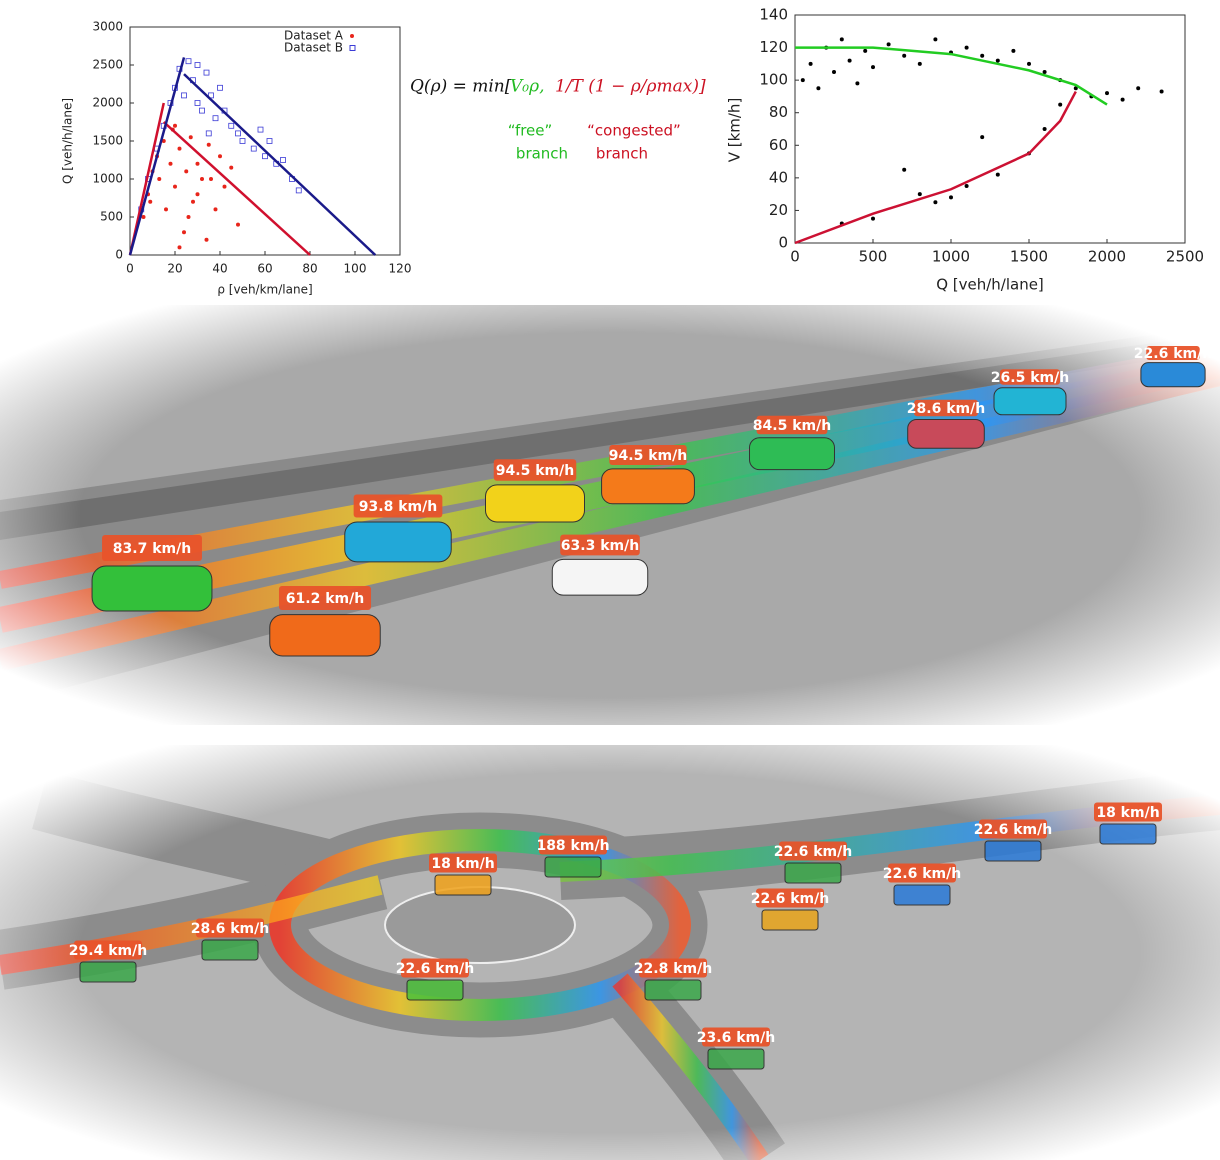 Image resolution: width=1220 pixels, height=1160 pixels. I want to click on speed-label: 18 km/h, so click(462, 864).